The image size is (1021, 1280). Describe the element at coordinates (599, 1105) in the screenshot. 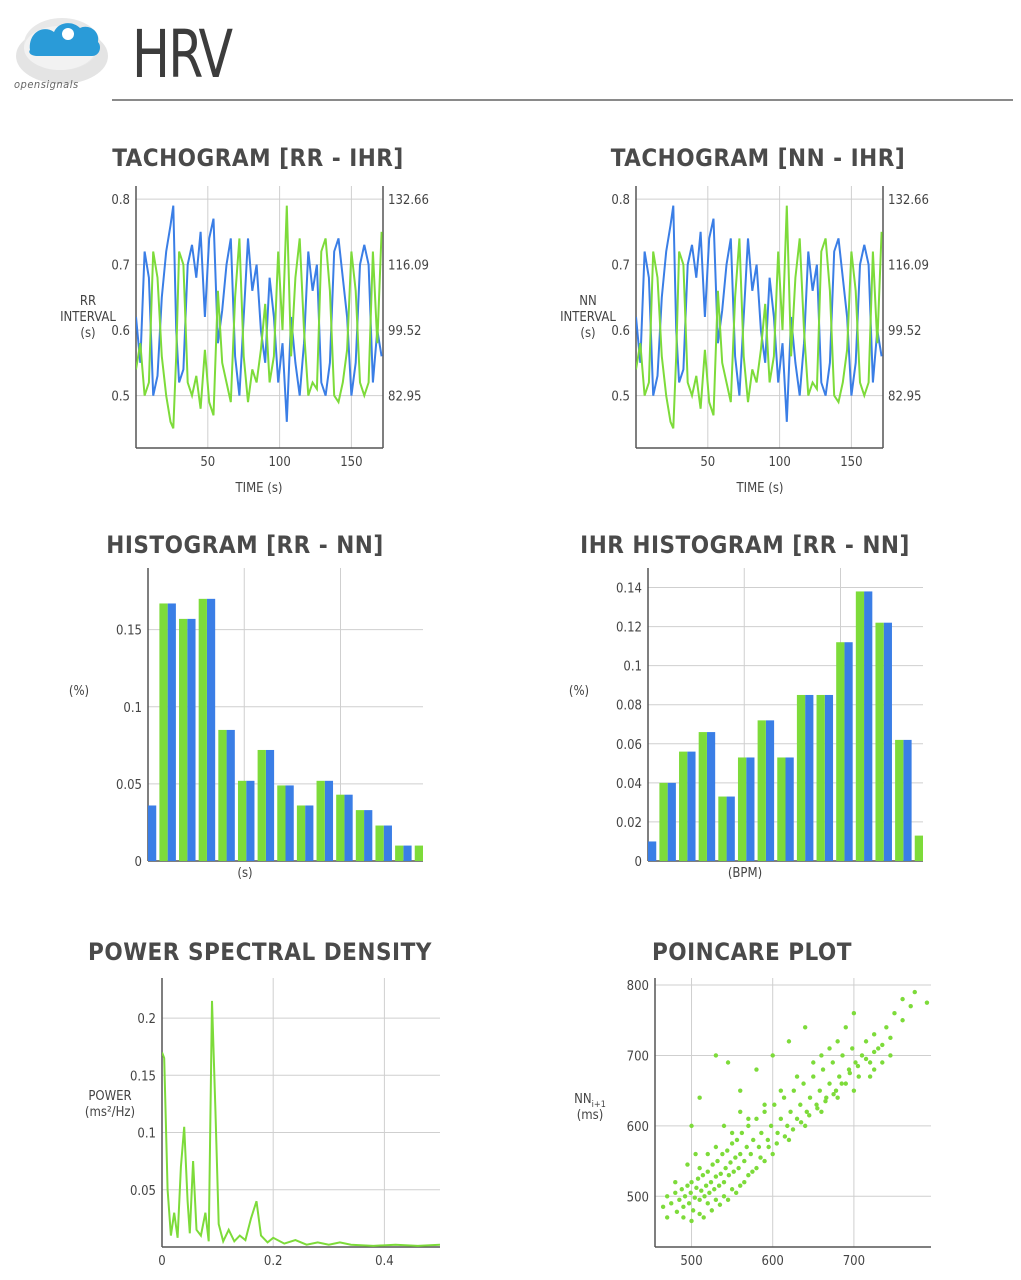

I see `y-axis-label-subscript: i+1` at that location.